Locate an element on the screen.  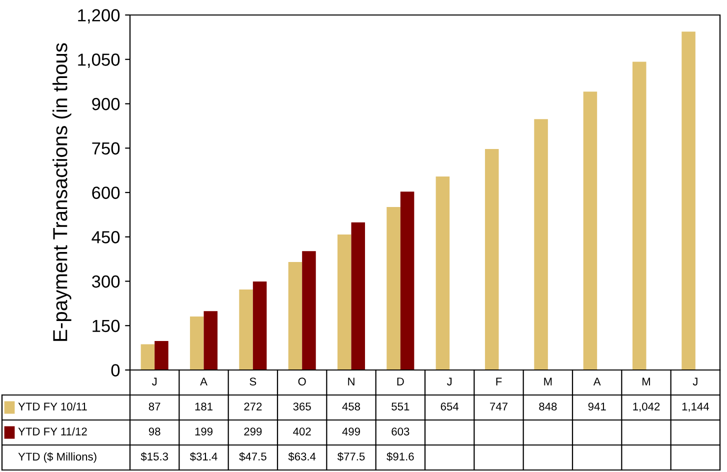
x-tick-label: N is located at coordinates (351, 382).